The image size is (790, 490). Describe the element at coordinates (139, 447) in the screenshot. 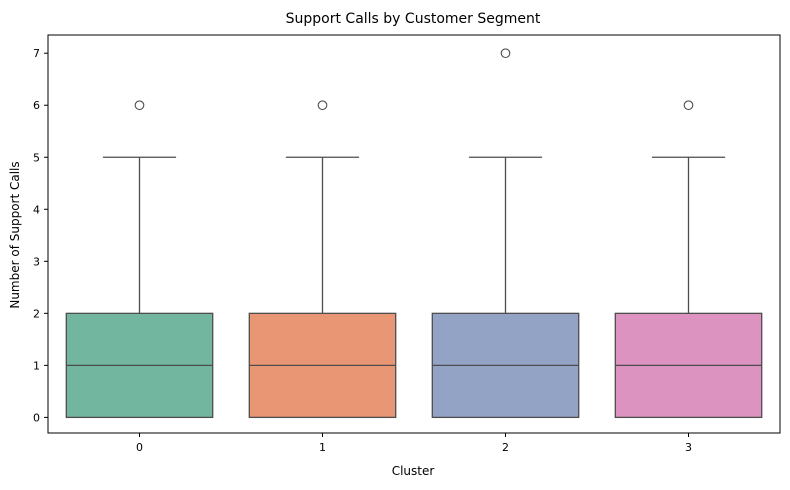

I see `x-tick-label: 0` at that location.